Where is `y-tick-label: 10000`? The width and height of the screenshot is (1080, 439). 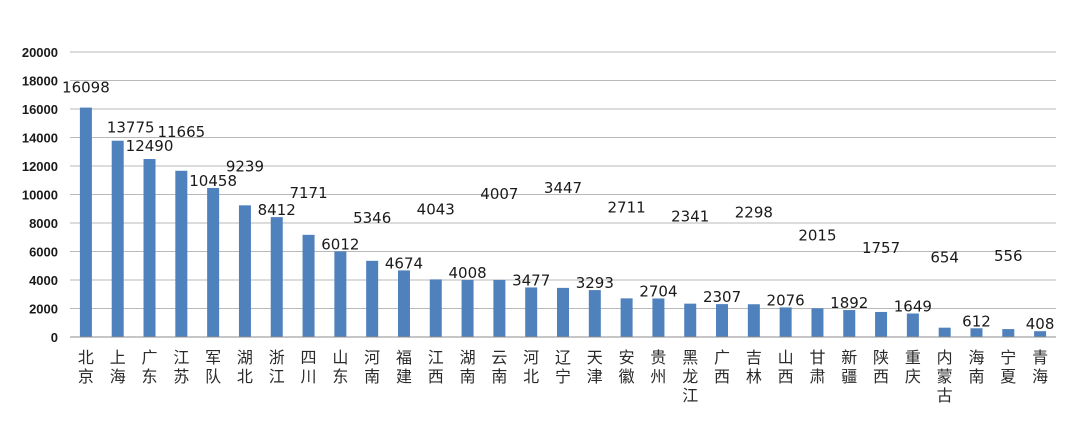
y-tick-label: 10000 is located at coordinates (40, 195).